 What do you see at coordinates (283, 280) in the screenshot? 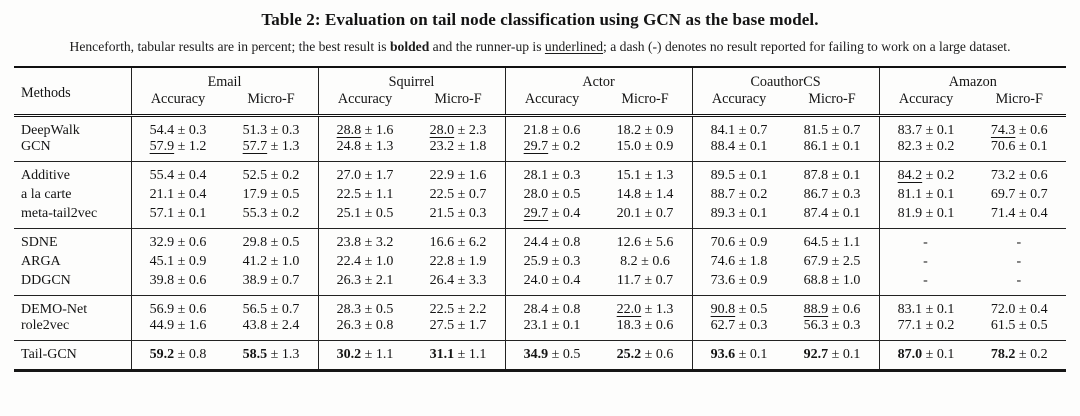
I see `result-stddev: ± 0.7` at bounding box center [283, 280].